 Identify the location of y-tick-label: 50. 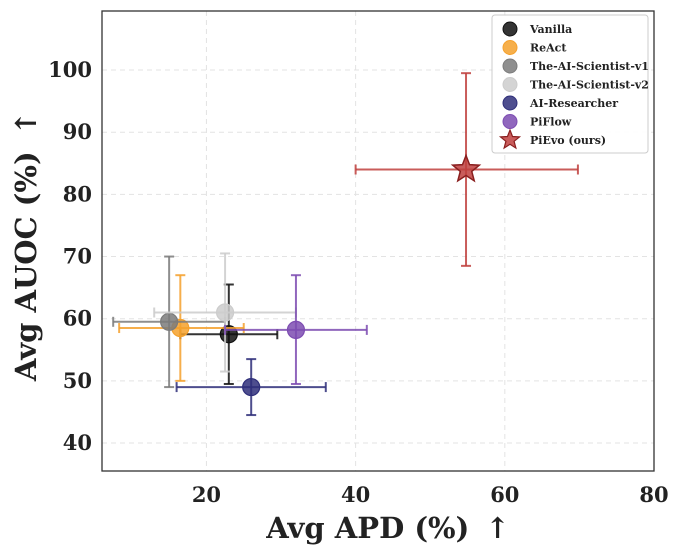
(77, 380).